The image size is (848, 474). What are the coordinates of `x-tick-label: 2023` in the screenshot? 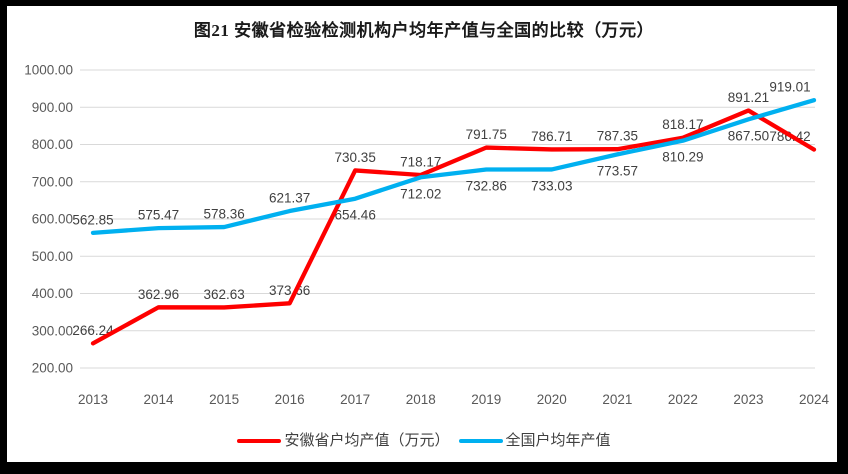 It's located at (748, 399).